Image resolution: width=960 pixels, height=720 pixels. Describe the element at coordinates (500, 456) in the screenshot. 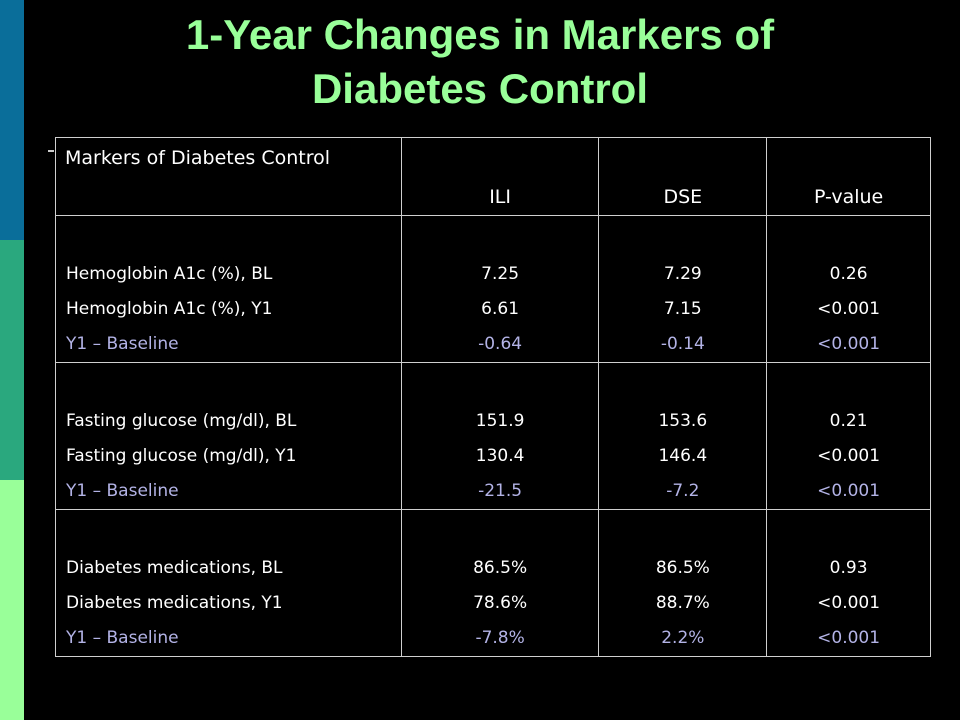

I see `ili-value: 130.4` at that location.